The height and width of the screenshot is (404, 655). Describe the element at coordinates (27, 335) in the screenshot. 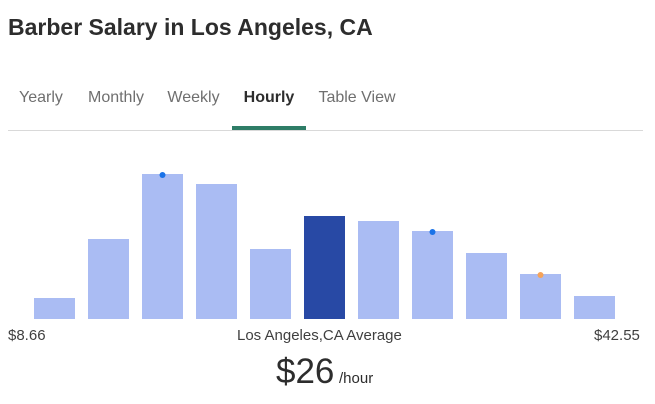

I see `min-salary-label: $8.66` at that location.